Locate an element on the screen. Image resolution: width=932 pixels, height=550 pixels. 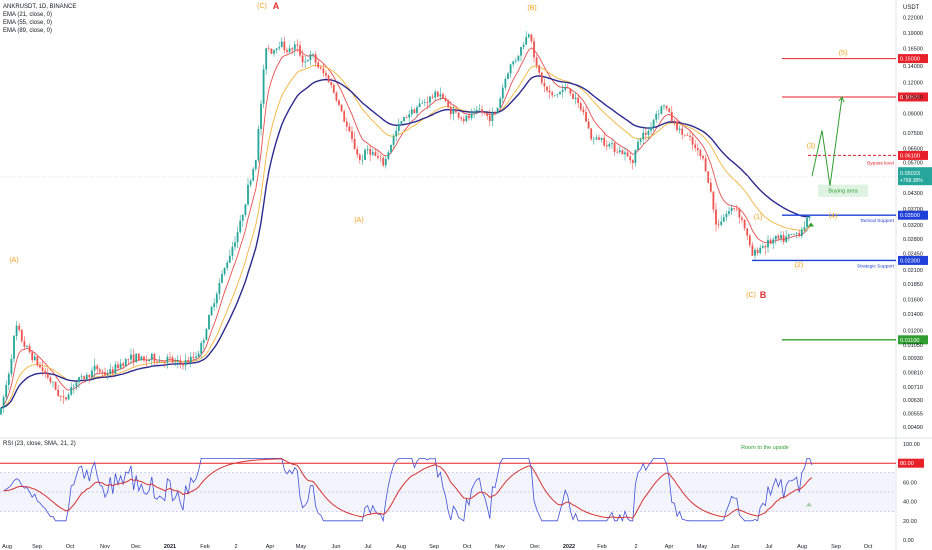
strategic-tag: 0.02300 is located at coordinates (910, 261).